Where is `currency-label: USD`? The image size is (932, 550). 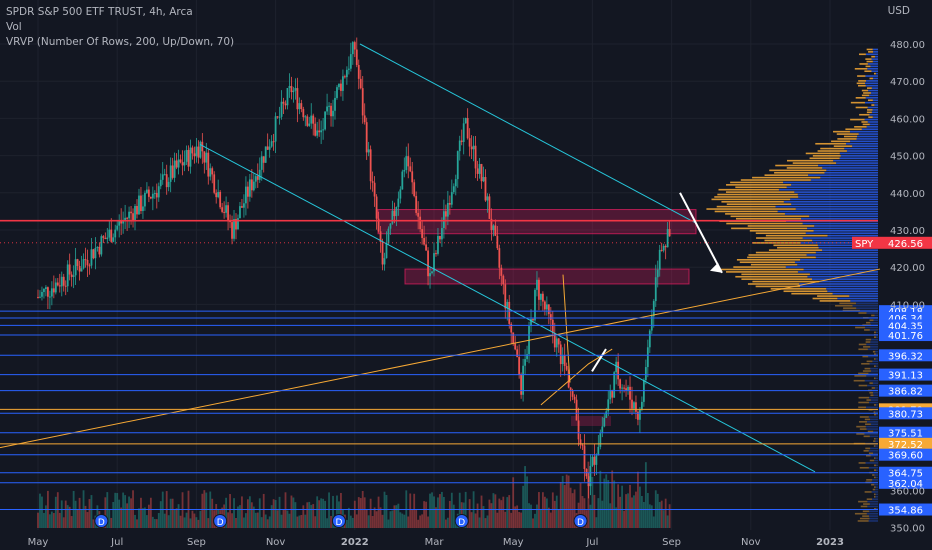 currency-label: USD is located at coordinates (898, 11).